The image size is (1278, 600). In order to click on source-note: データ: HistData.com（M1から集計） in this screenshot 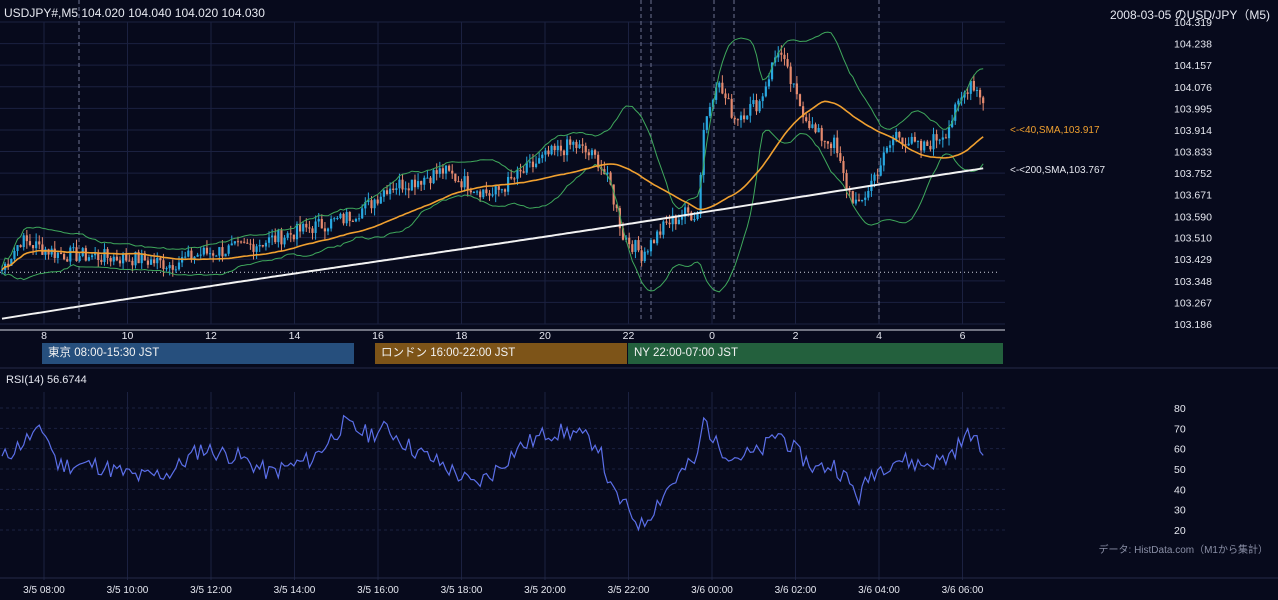, I will do `click(1183, 550)`.